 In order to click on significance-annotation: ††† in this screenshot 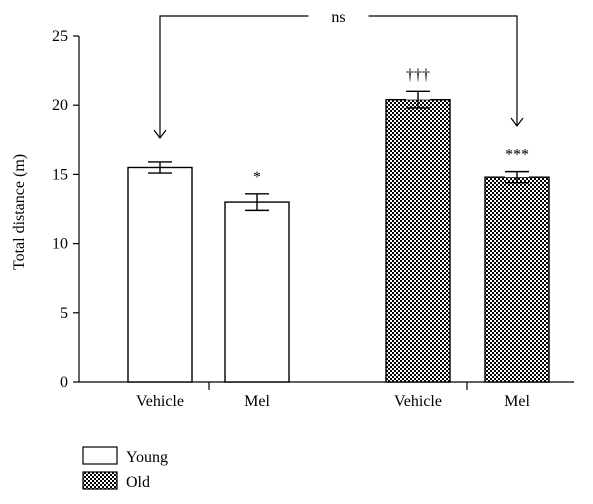, I will do `click(418, 74)`.